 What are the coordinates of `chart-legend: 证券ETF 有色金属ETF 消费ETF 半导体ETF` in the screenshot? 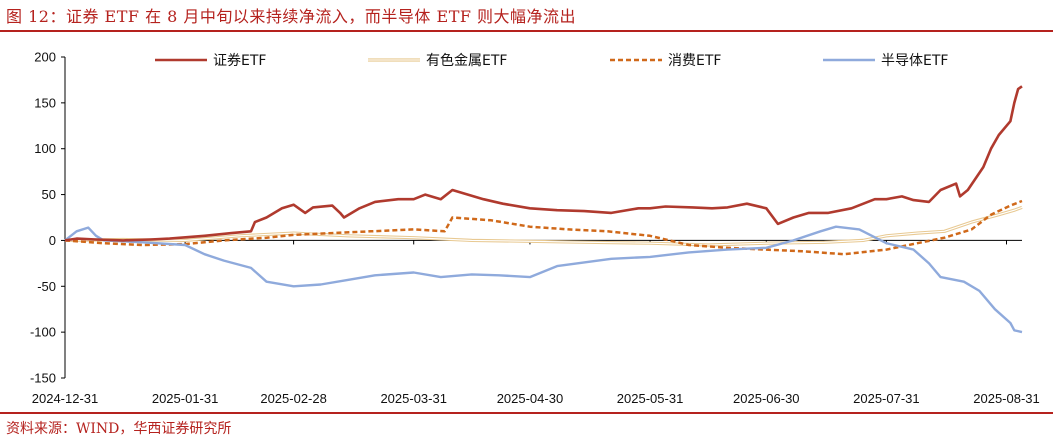 It's located at (551, 60).